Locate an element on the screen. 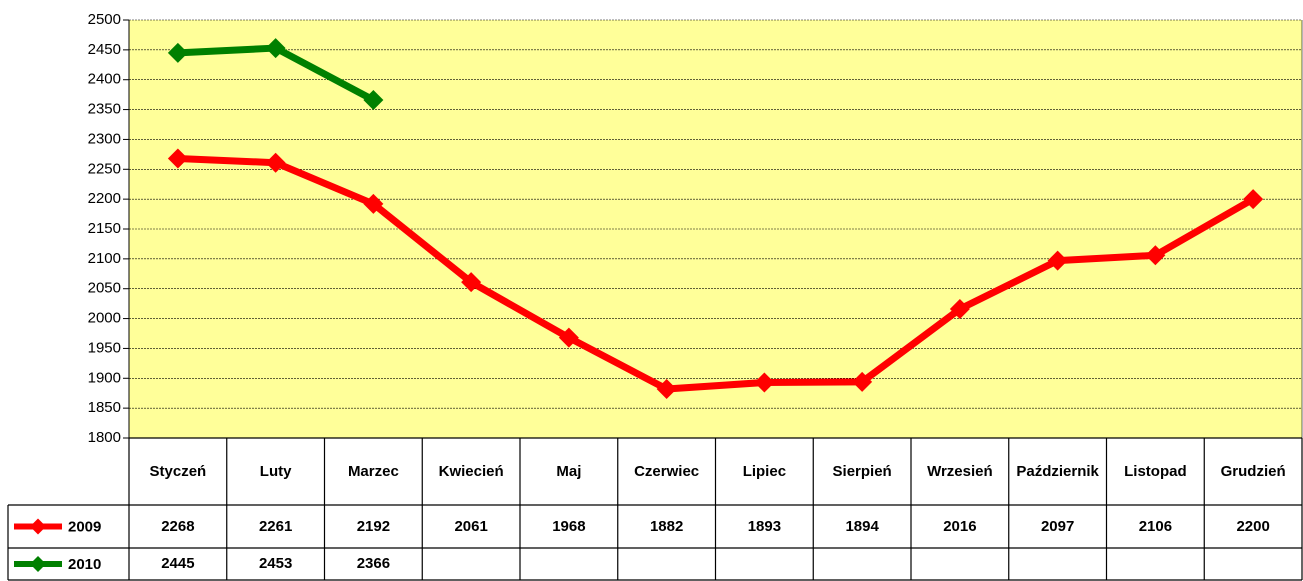 The width and height of the screenshot is (1303, 581). y-tick-label: 2200 is located at coordinates (104, 198).